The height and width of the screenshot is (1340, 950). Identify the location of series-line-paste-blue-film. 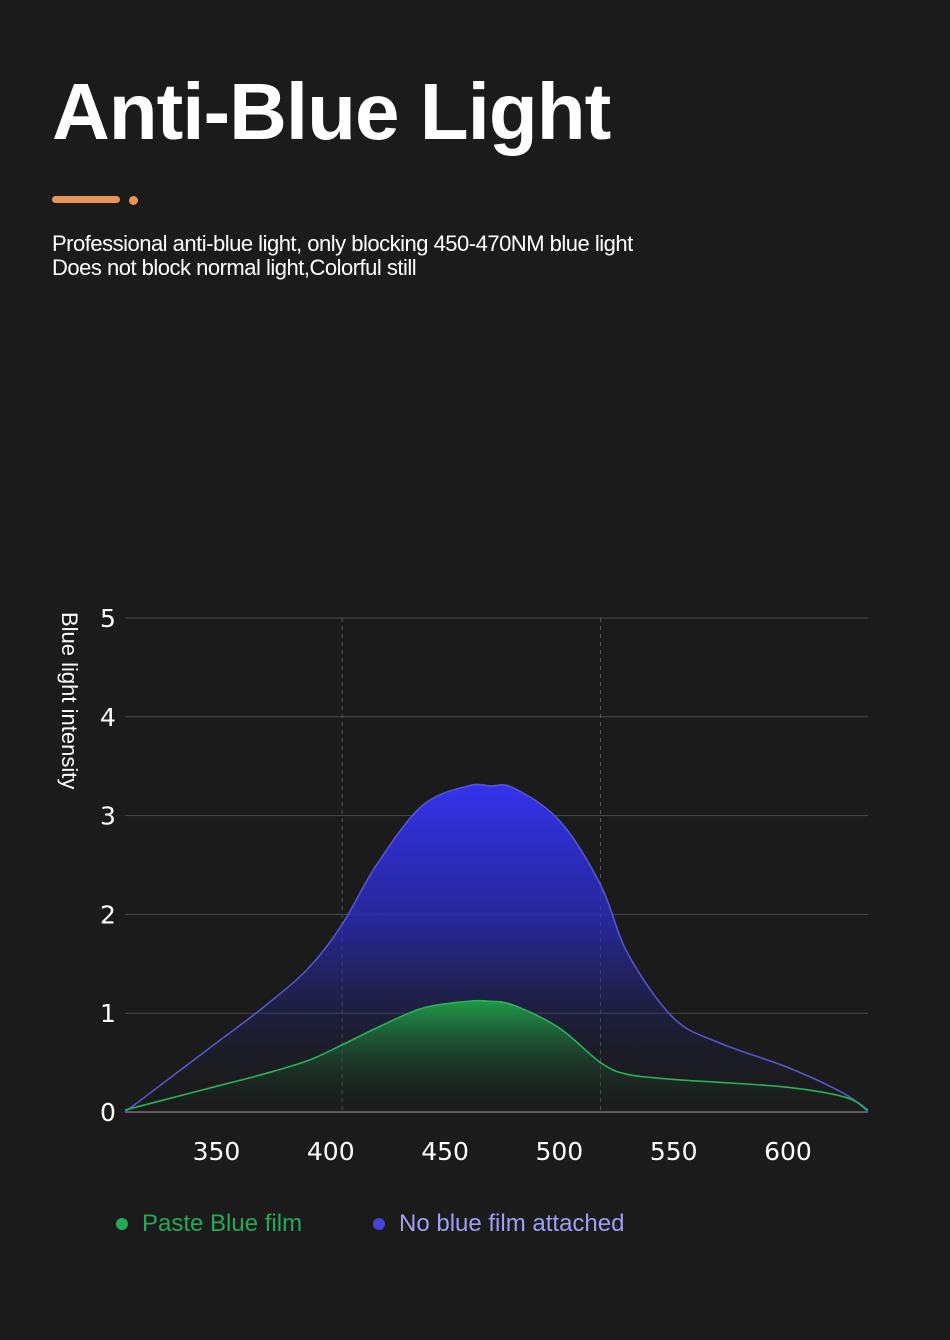
(496, 1055).